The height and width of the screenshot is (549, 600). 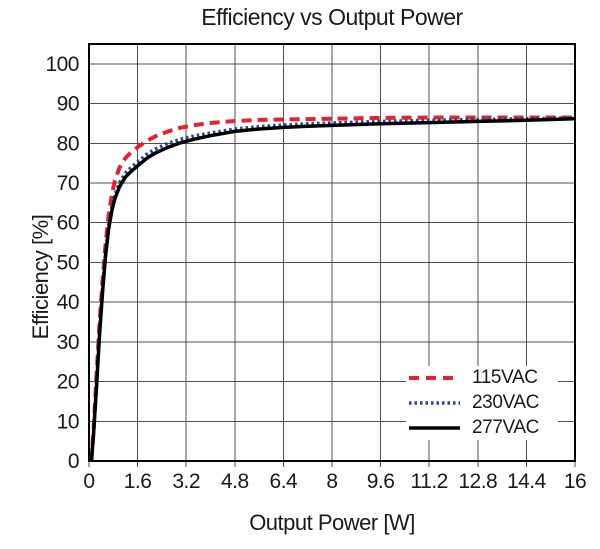 What do you see at coordinates (235, 481) in the screenshot?
I see `x-tick-label: 4.8` at bounding box center [235, 481].